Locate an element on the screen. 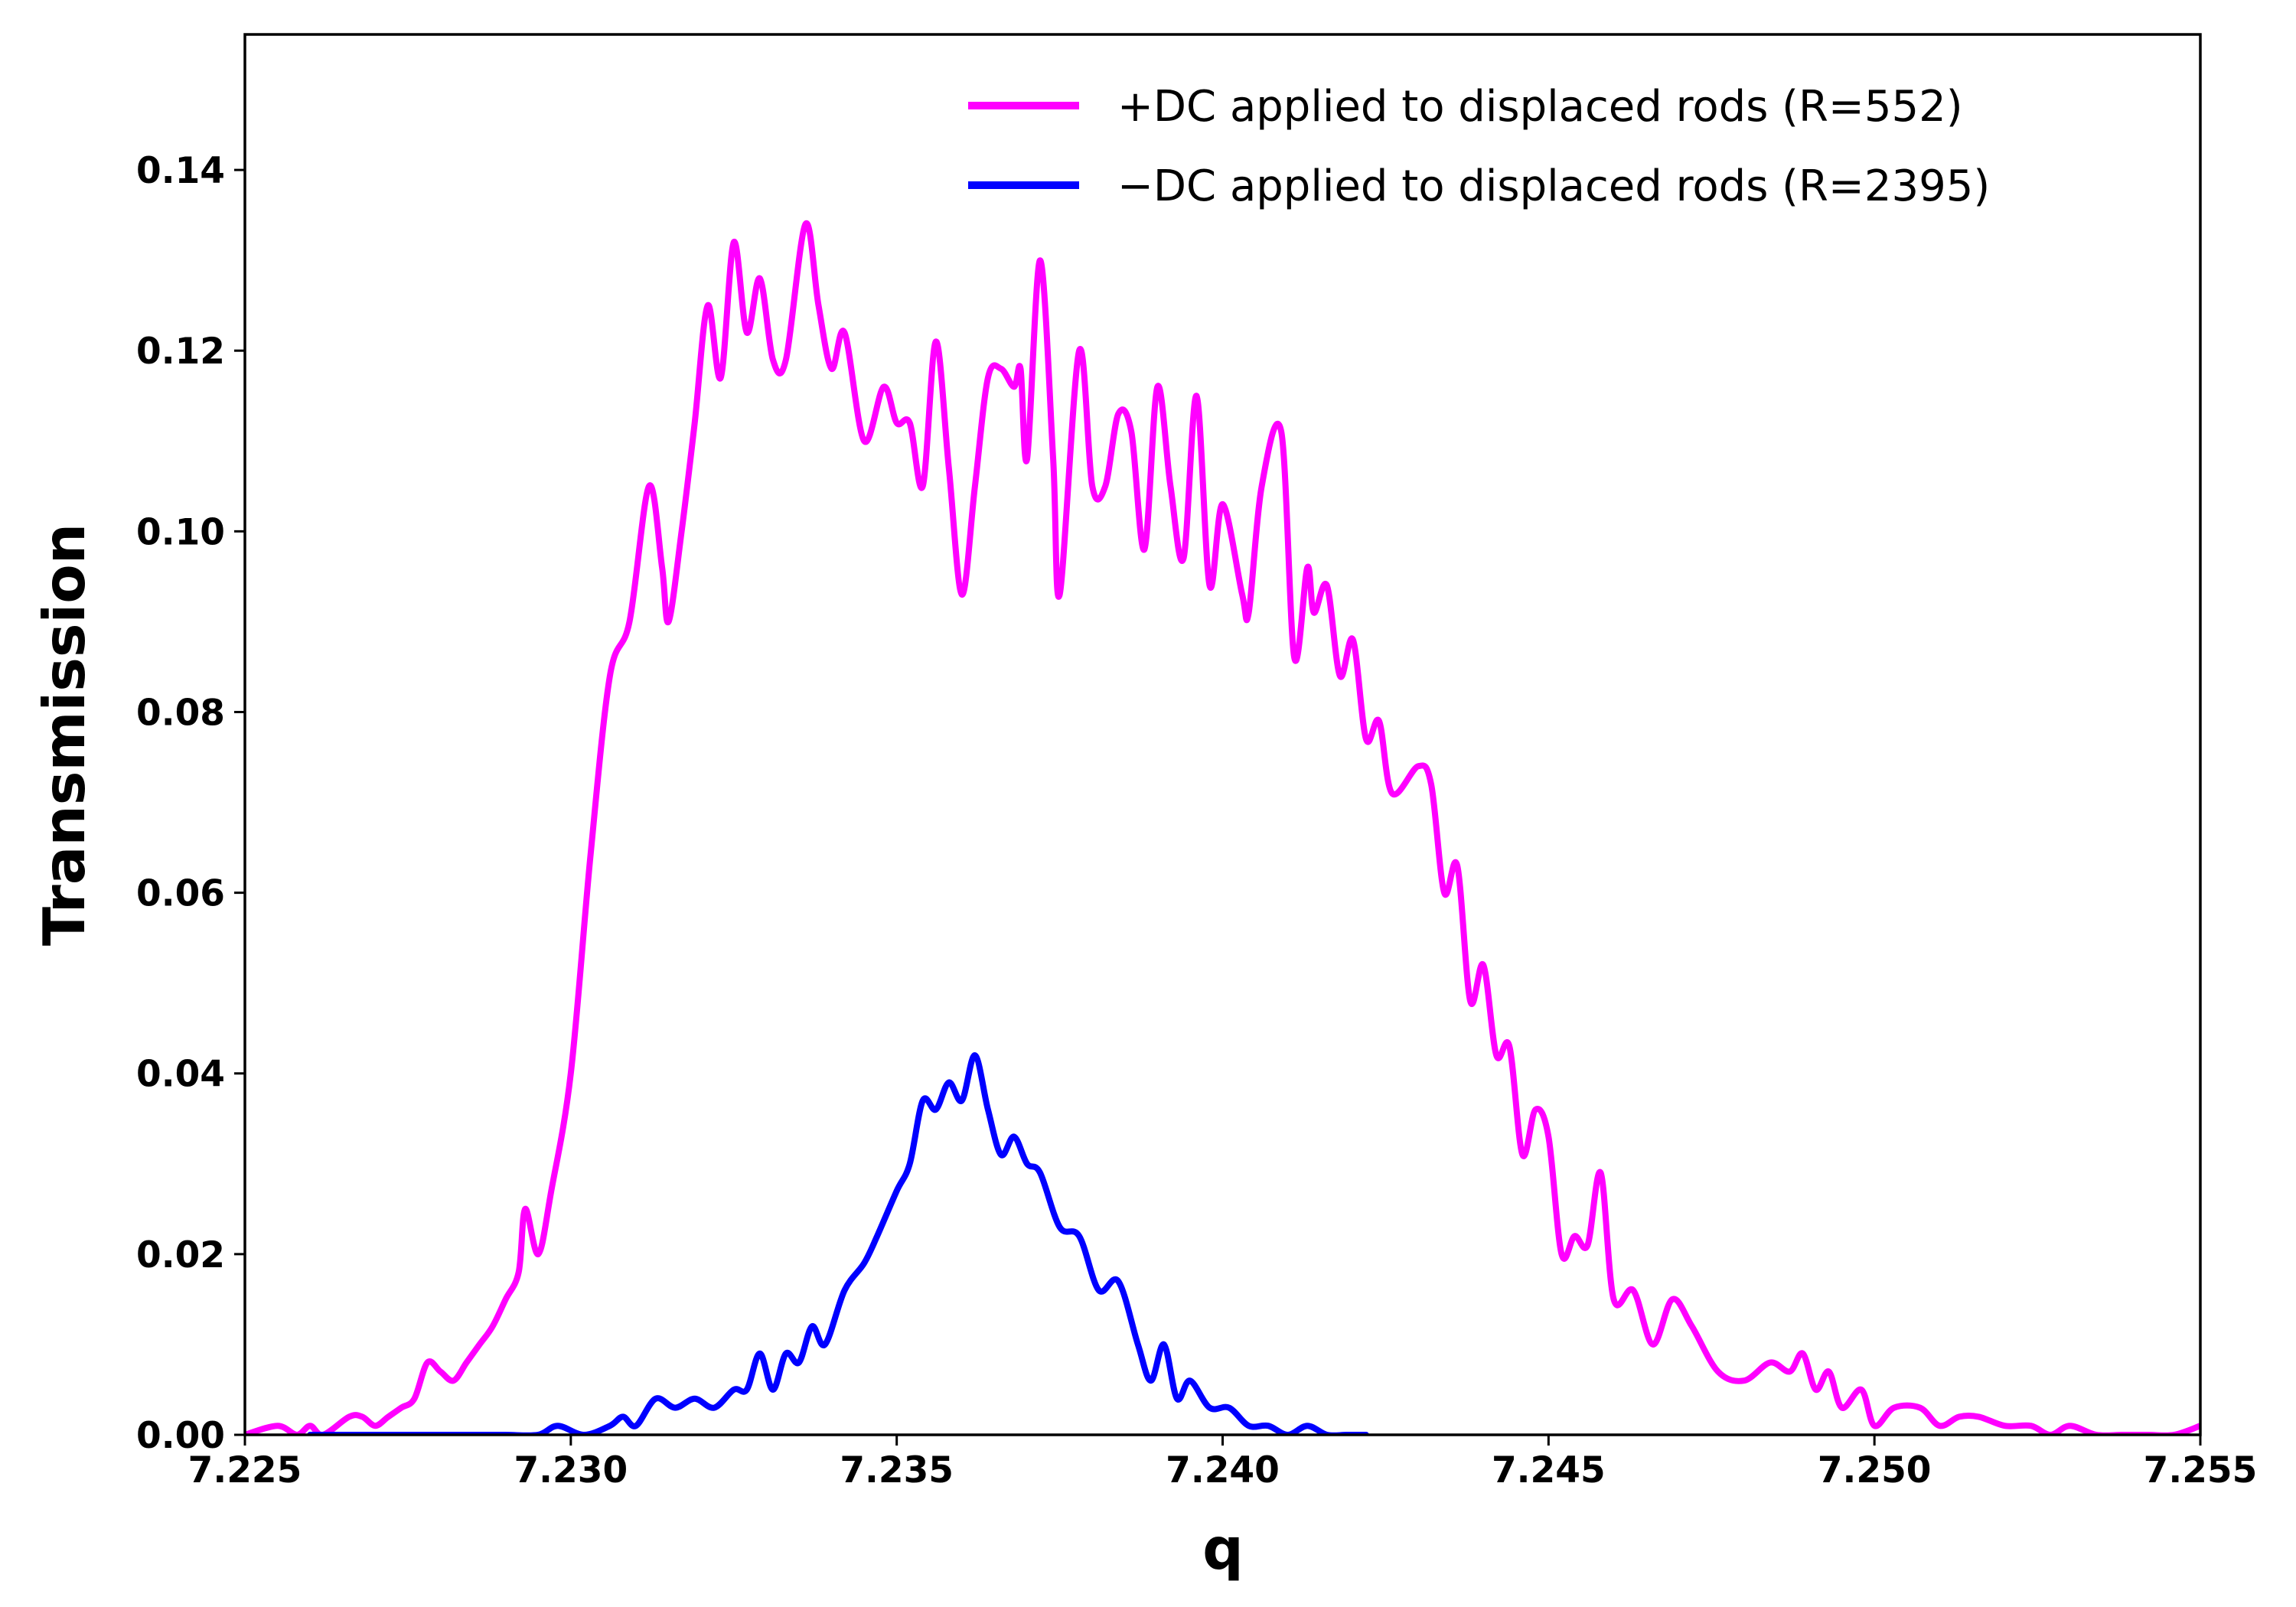  y-tick-label: 0.00 is located at coordinates (180, 1436).